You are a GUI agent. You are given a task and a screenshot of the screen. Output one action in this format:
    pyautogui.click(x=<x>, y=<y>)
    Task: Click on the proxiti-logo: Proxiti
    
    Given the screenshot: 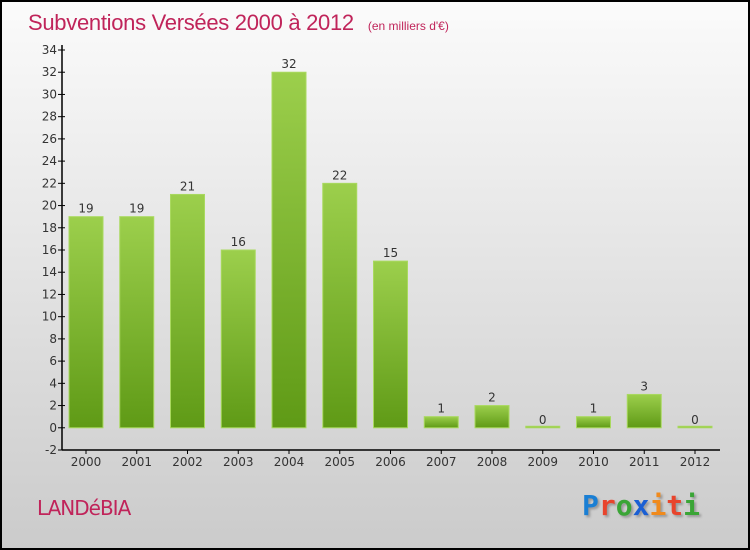 What is the action you would take?
    pyautogui.click(x=641, y=505)
    